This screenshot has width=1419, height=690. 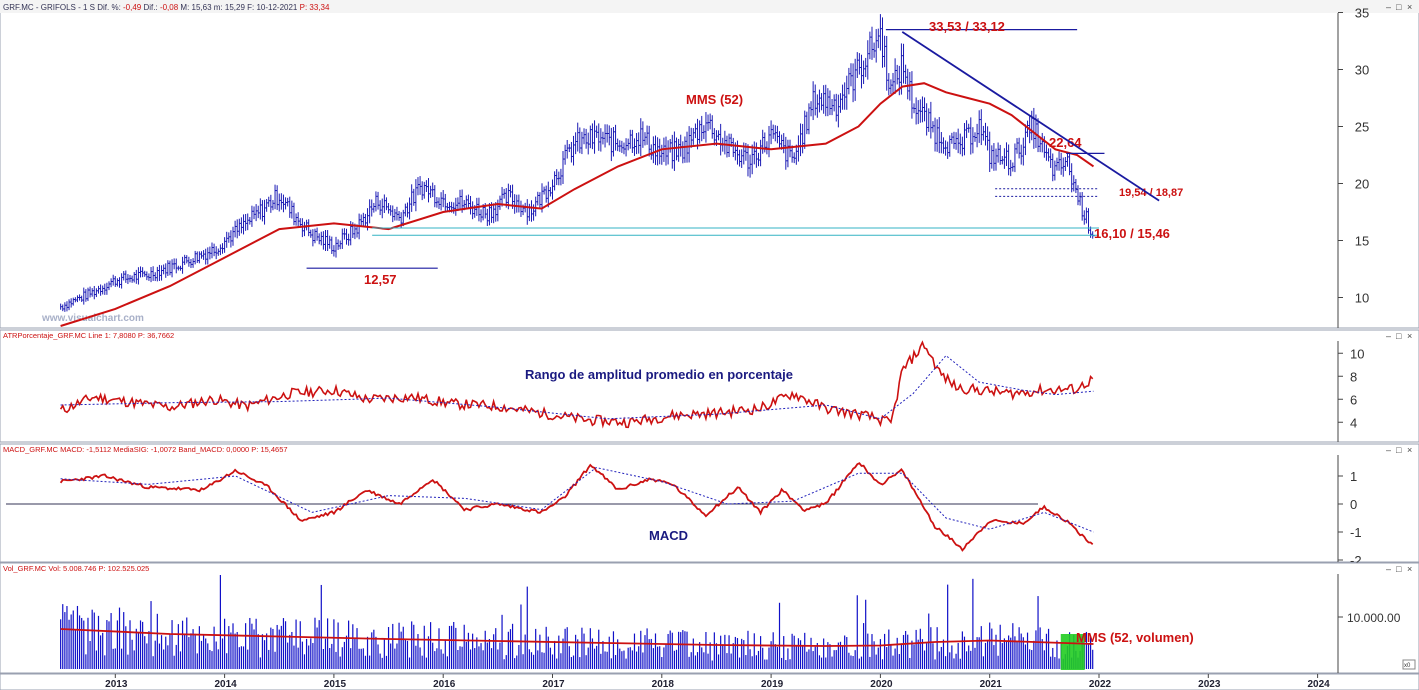 What do you see at coordinates (1362, 241) in the screenshot?
I see `price-y-tick-label: 15` at bounding box center [1362, 241].